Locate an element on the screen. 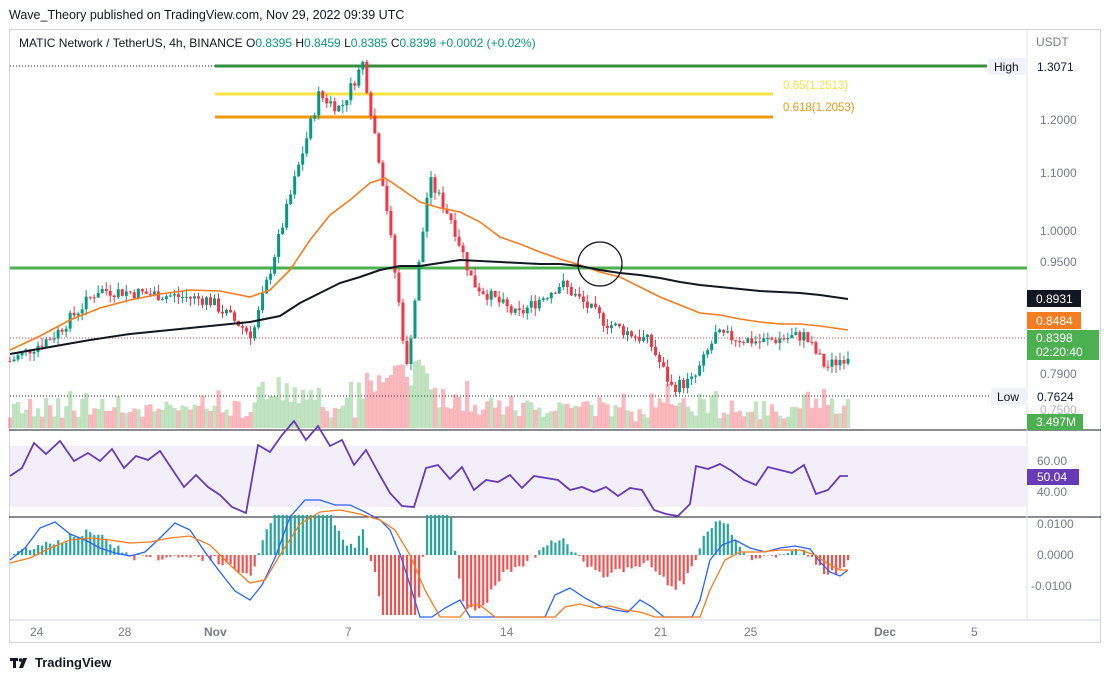  change-value: +0.0002 (+0.02%) is located at coordinates (487, 43).